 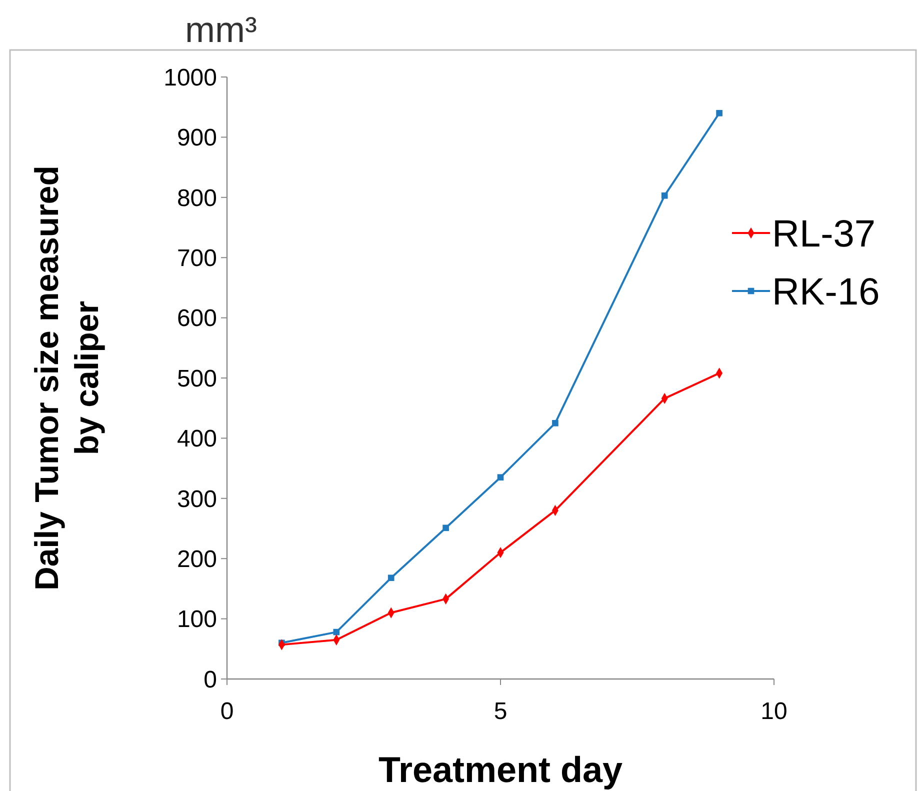 What do you see at coordinates (227, 711) in the screenshot?
I see `x-tick-label: 0` at bounding box center [227, 711].